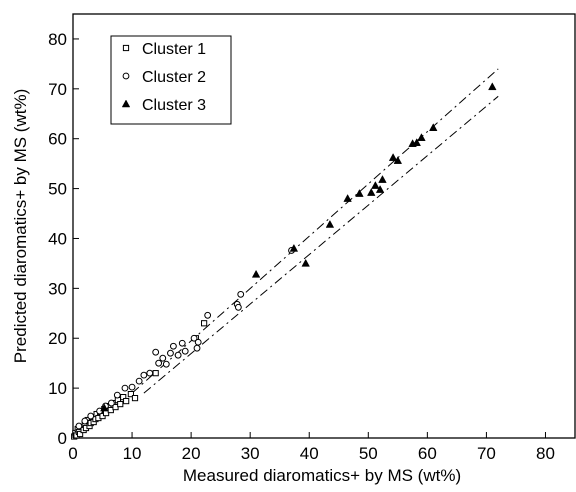 The height and width of the screenshot is (492, 576). I want to click on legend-label-cluster-2: Cluster 2, so click(174, 77).